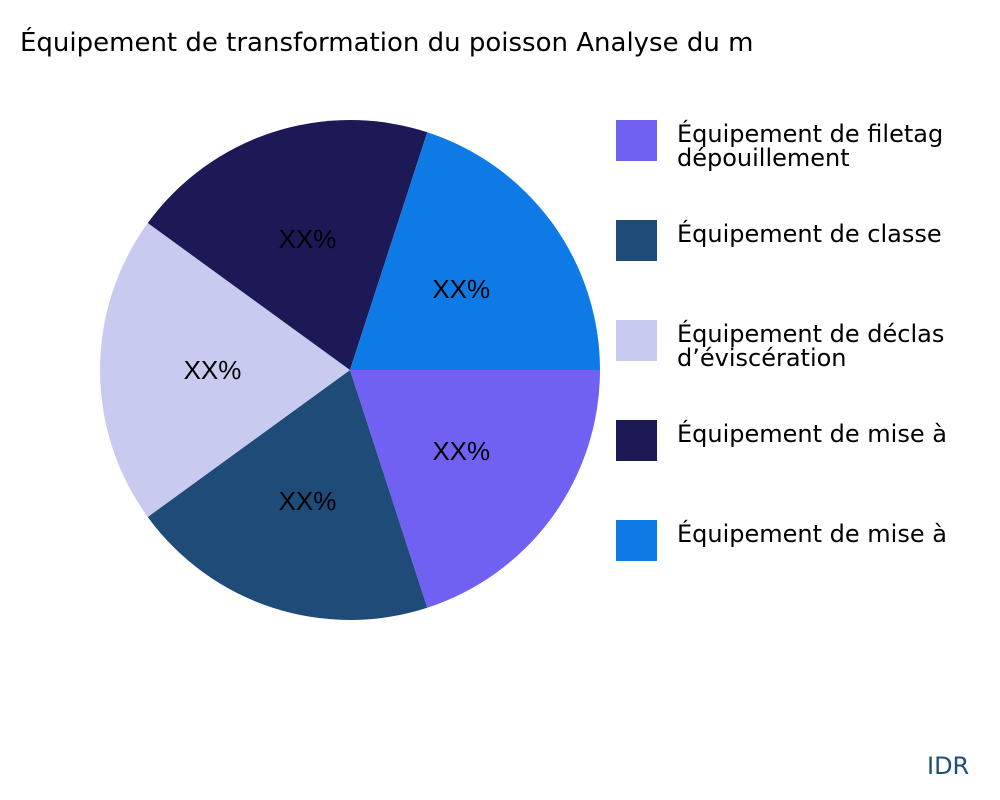 The width and height of the screenshot is (1000, 800). Describe the element at coordinates (809, 234) in the screenshot. I see `legend-label: Équipement de classe` at that location.